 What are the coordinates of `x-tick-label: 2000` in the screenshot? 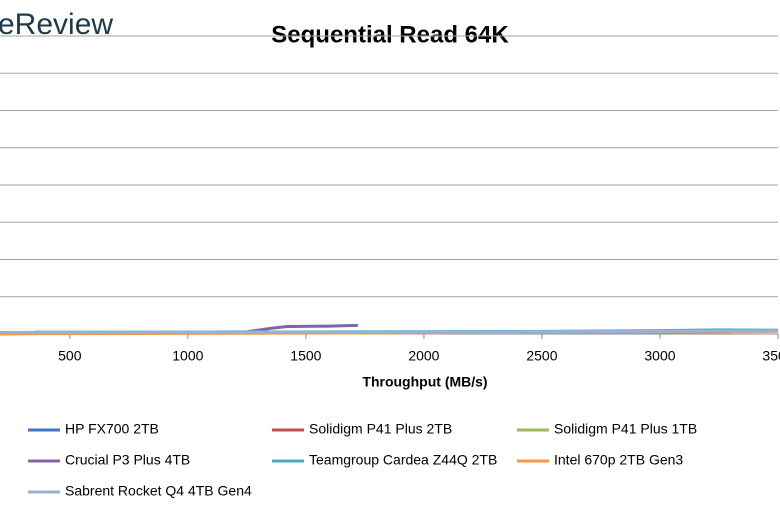 It's located at (423, 356).